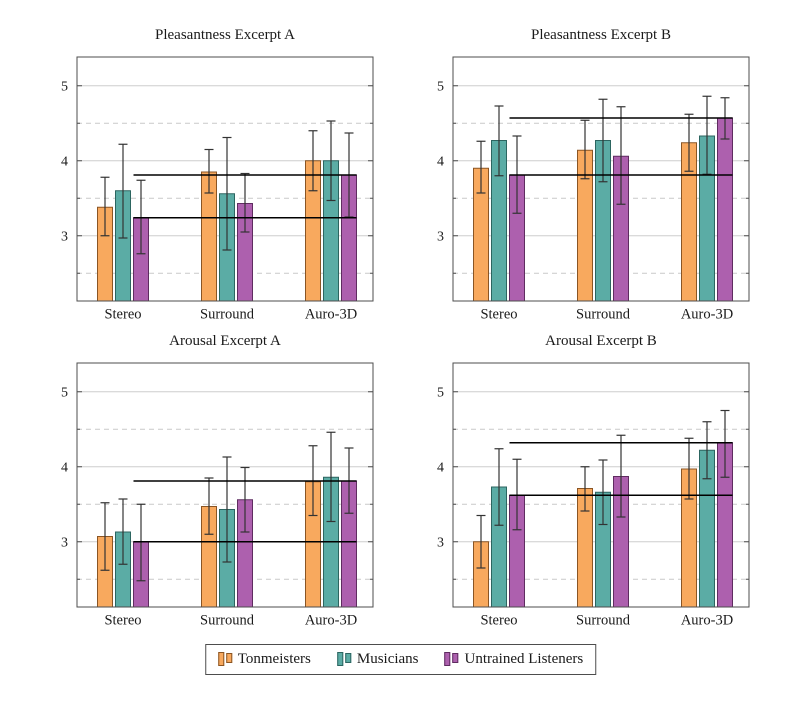  I want to click on legend-label: Tonmeisters, so click(274, 659).